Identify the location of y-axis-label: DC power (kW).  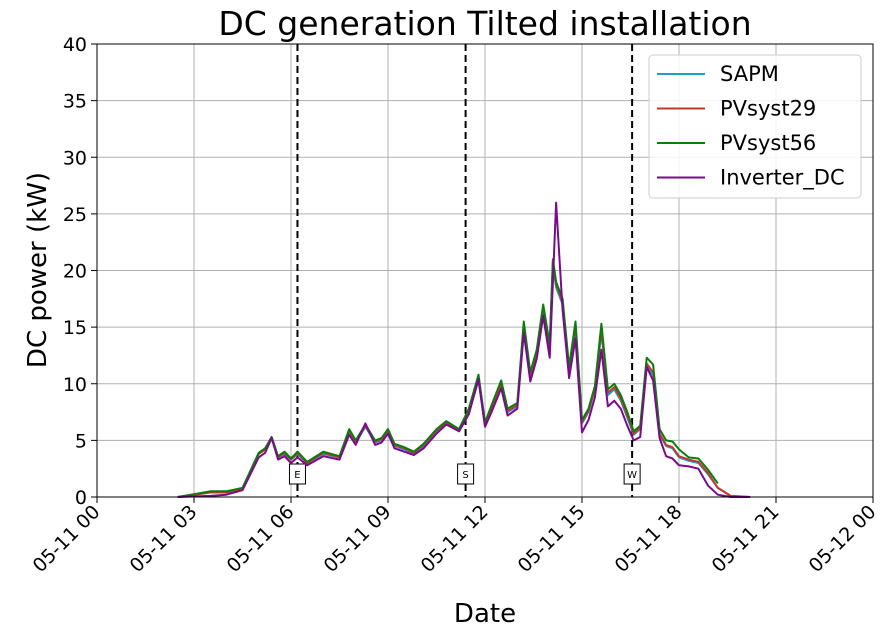
(38, 270).